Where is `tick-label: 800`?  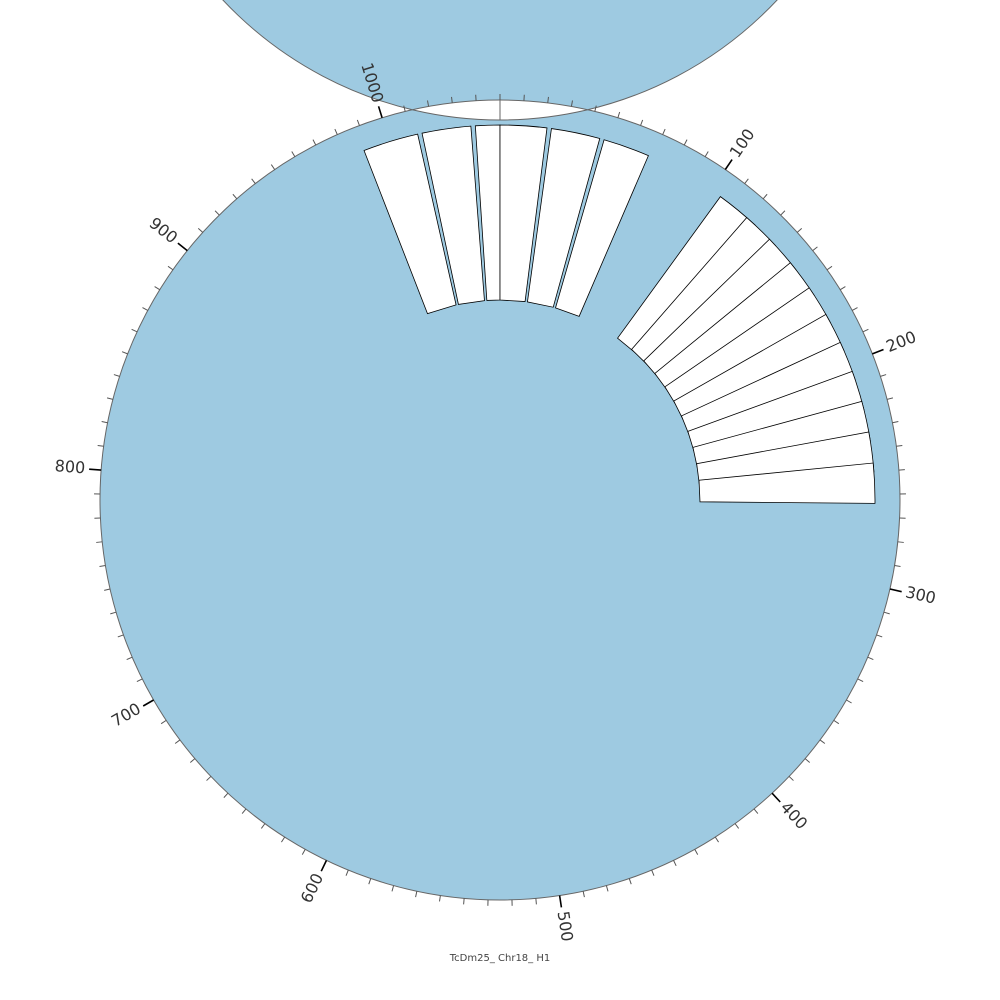 tick-label: 800 is located at coordinates (70, 466).